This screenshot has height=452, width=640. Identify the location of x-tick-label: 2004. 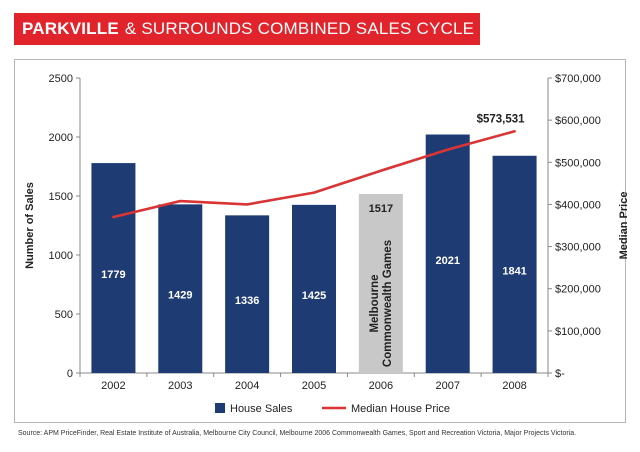
(247, 386).